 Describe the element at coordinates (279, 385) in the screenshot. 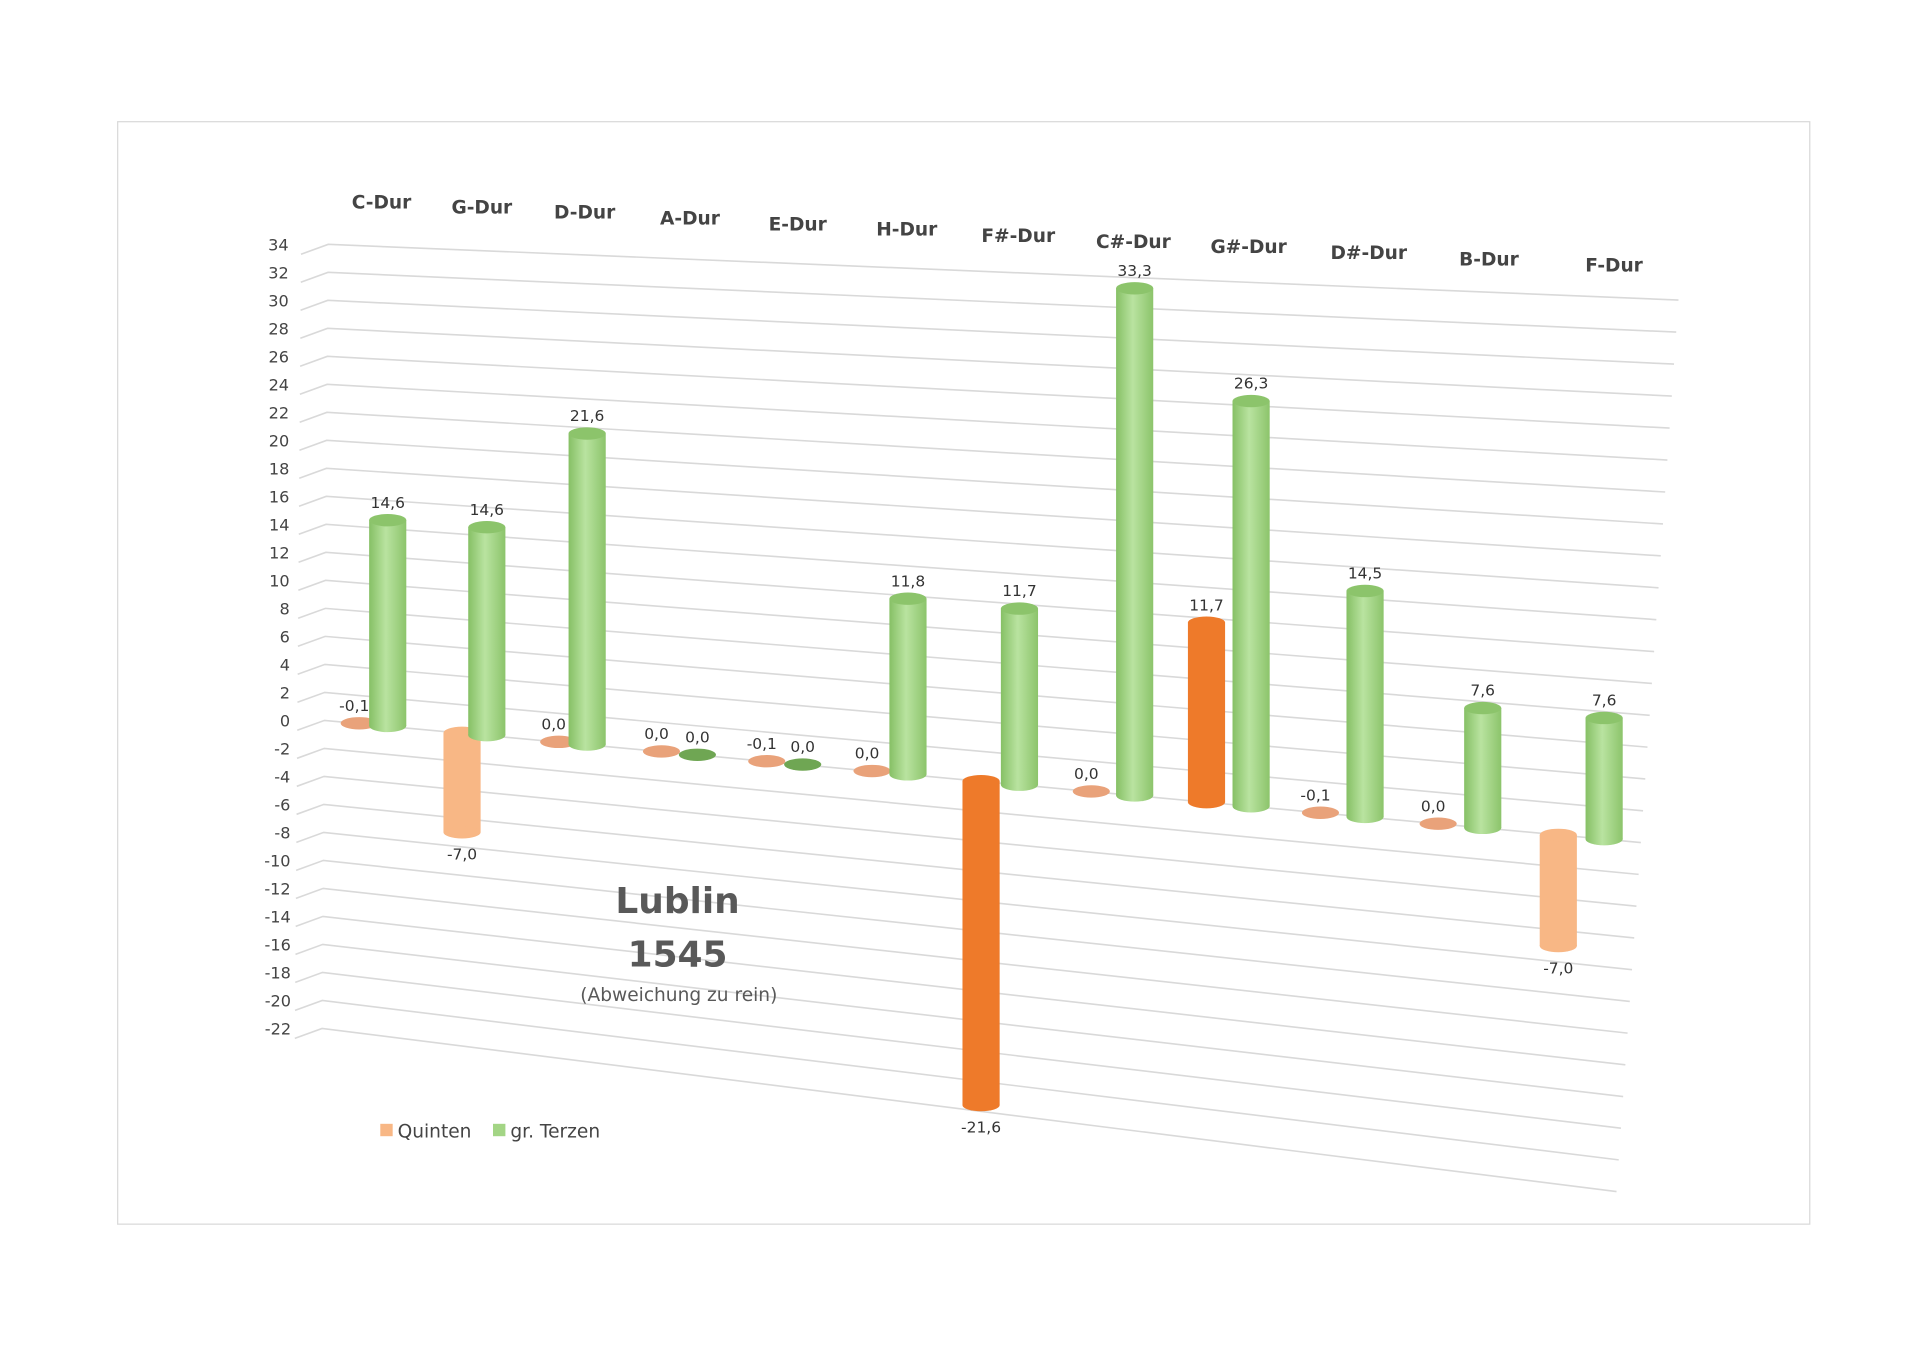

I see `y-tick-label: 24` at that location.